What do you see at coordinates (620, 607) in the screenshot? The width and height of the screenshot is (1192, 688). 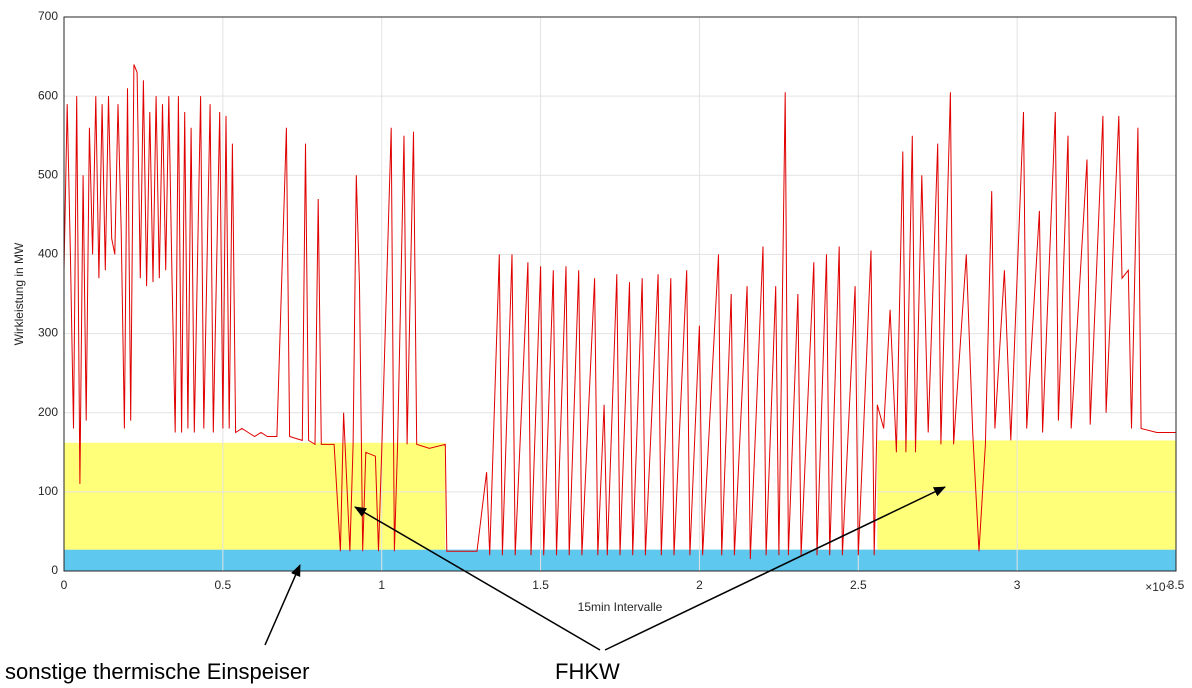 I see `x-axis-label: 15min Intervalle` at bounding box center [620, 607].